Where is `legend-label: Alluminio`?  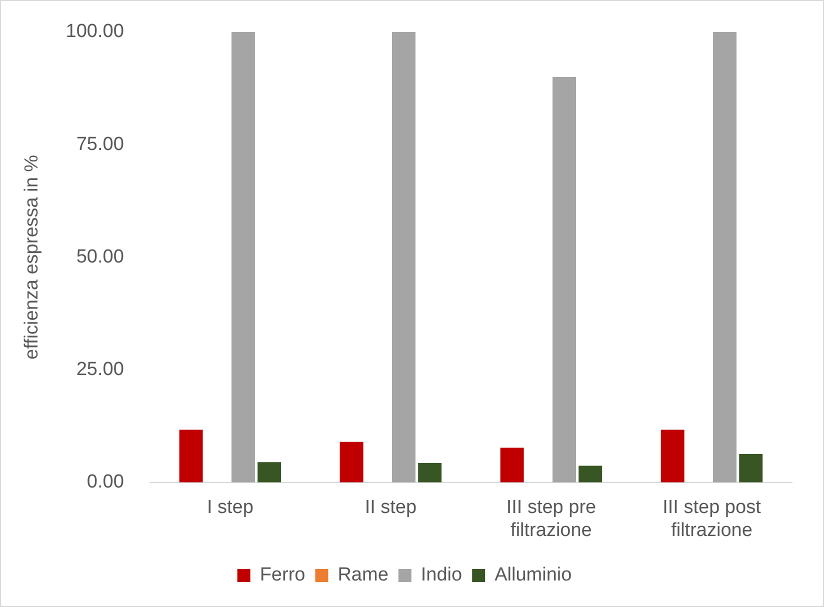
legend-label: Alluminio is located at coordinates (533, 575).